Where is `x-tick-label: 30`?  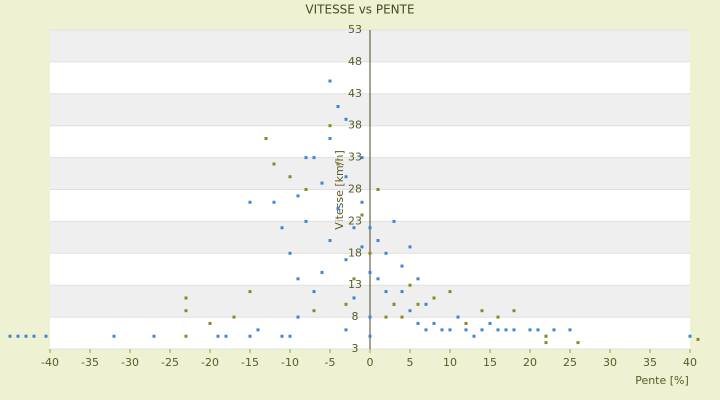
x-tick-label: 30 is located at coordinates (610, 362).